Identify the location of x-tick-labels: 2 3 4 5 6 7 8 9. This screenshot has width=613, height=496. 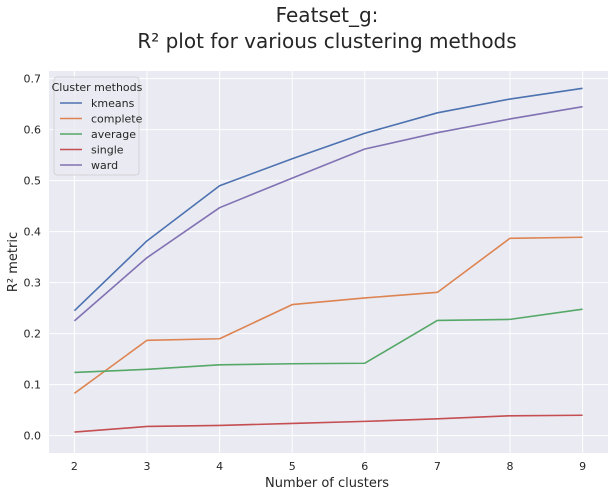
(328, 466).